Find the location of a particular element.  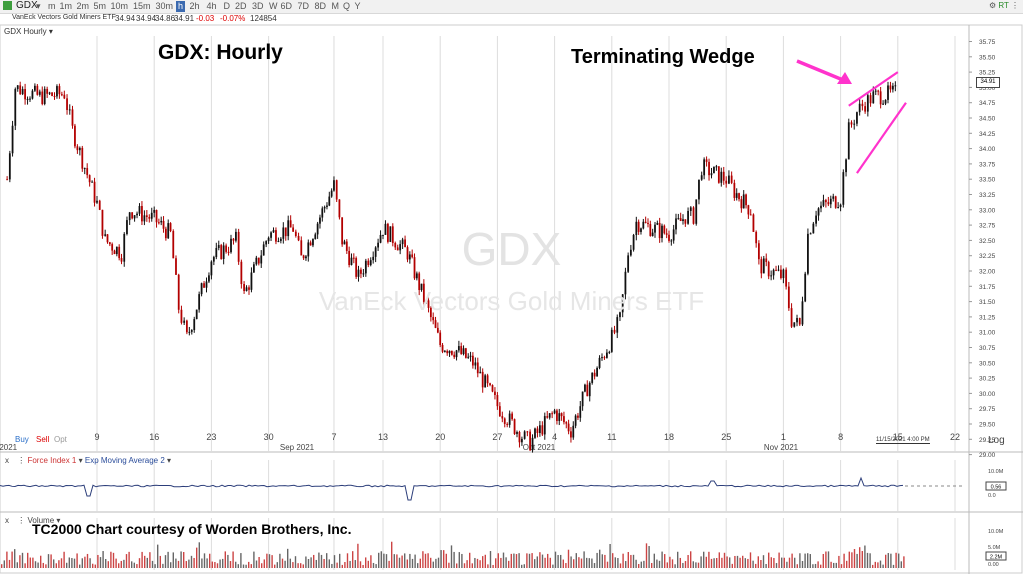

volume-value: 2.2M is located at coordinates (996, 558).